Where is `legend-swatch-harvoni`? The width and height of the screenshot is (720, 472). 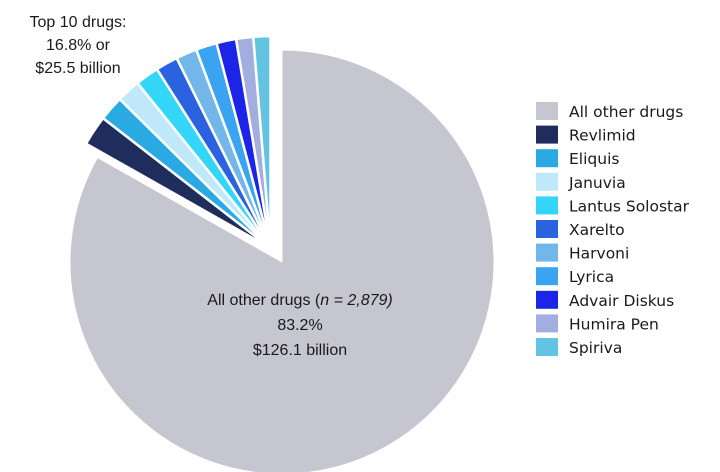
legend-swatch-harvoni is located at coordinates (547, 252).